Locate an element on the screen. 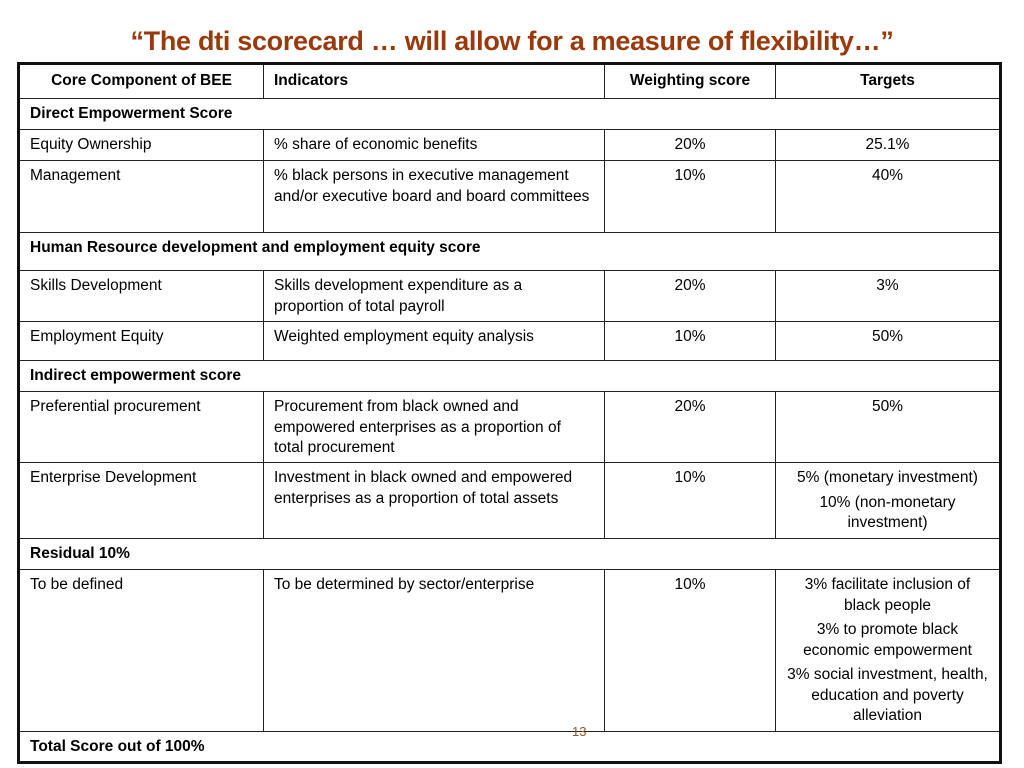  component-cell: Enterprise Development is located at coordinates (141, 500).